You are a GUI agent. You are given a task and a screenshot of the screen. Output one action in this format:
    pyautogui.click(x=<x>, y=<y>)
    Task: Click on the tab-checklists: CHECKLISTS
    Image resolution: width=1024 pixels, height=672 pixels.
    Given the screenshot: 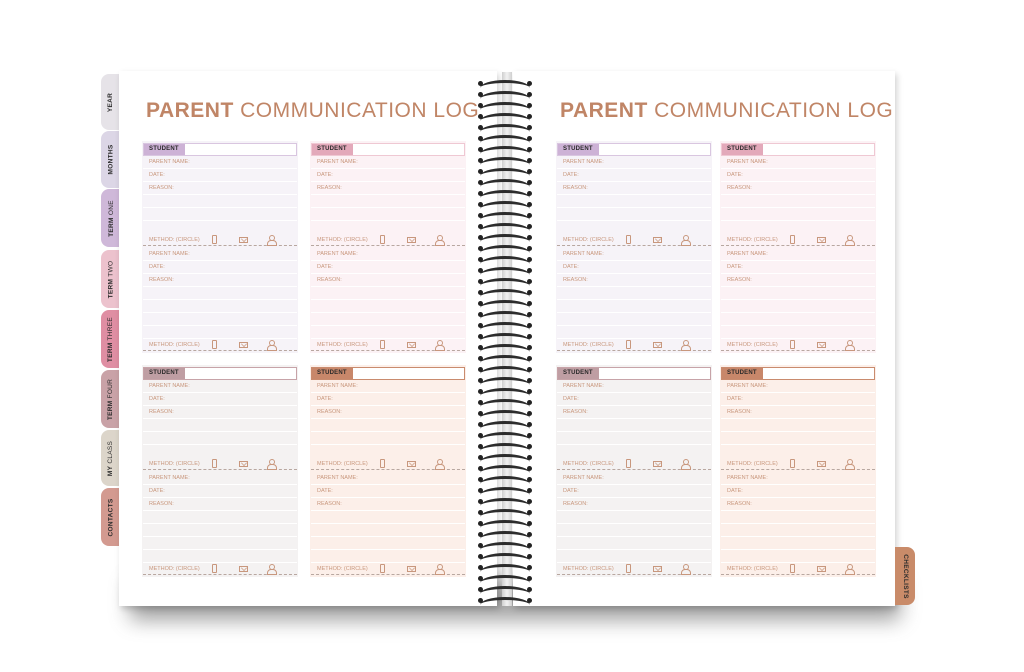 What is the action you would take?
    pyautogui.click(x=905, y=576)
    